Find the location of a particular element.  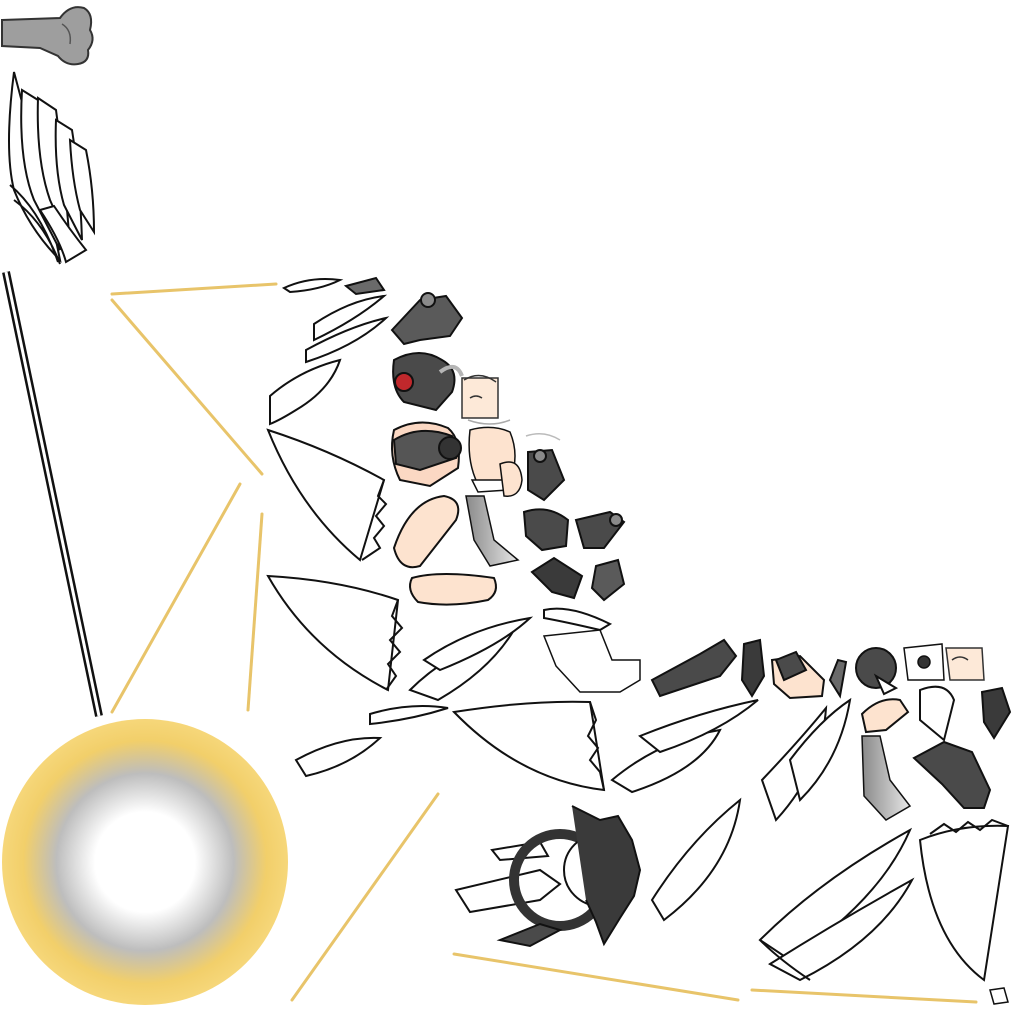

cloth-drape-1-sprite is located at coordinates (492, 531).